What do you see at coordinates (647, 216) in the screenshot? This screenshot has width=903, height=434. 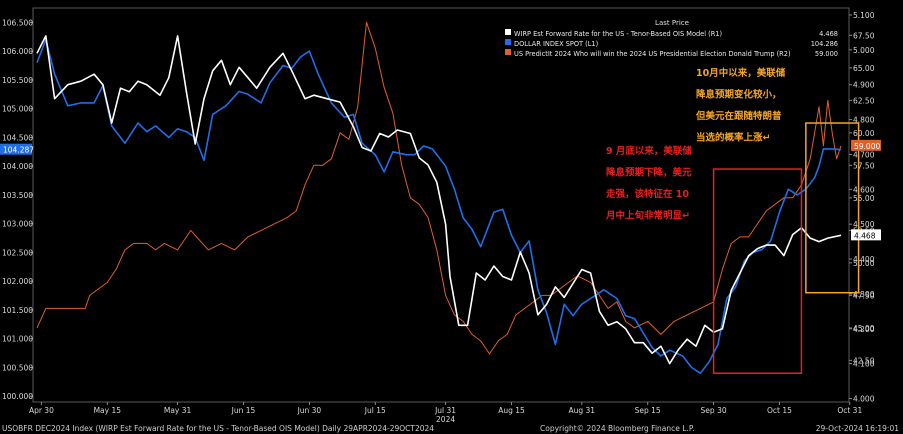 I see `annotation-sep-line: 月中上旬非常明显↵` at bounding box center [647, 216].